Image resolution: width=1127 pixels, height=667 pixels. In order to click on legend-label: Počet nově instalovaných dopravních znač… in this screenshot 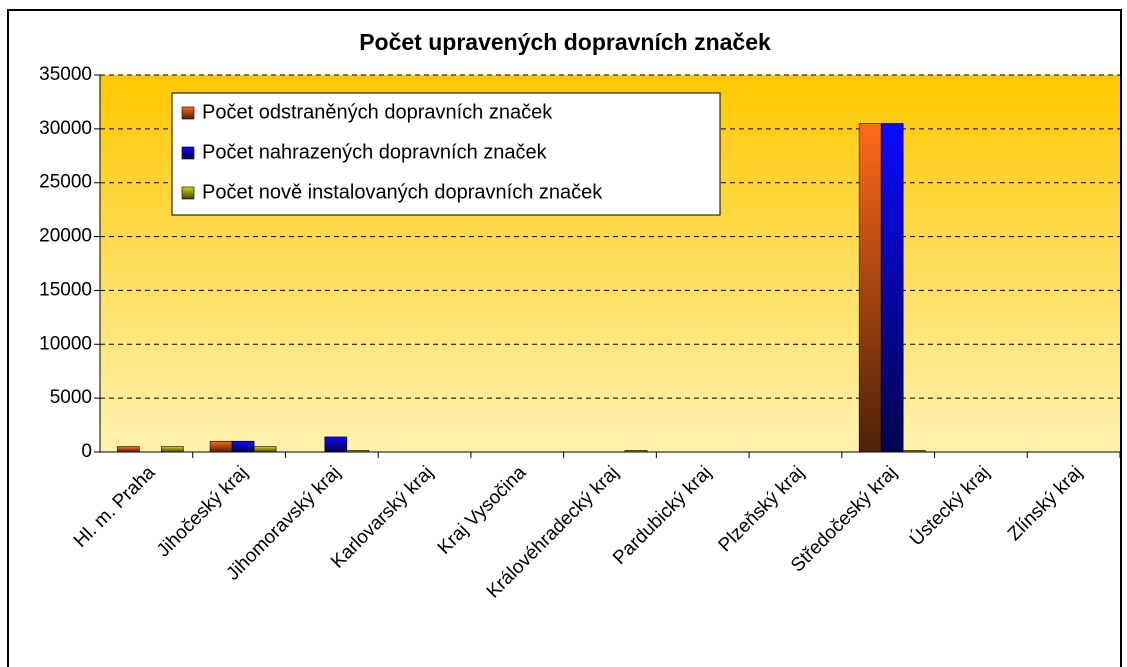, I will do `click(402, 192)`.